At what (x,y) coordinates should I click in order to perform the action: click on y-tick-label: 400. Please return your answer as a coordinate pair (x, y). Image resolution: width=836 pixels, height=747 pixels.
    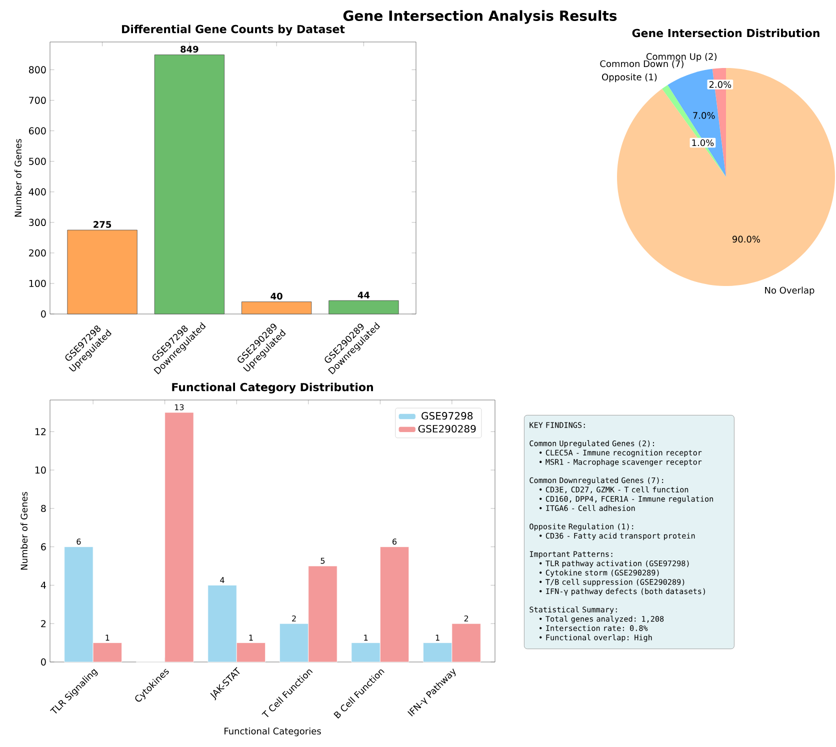
    Looking at the image, I should click on (37, 192).